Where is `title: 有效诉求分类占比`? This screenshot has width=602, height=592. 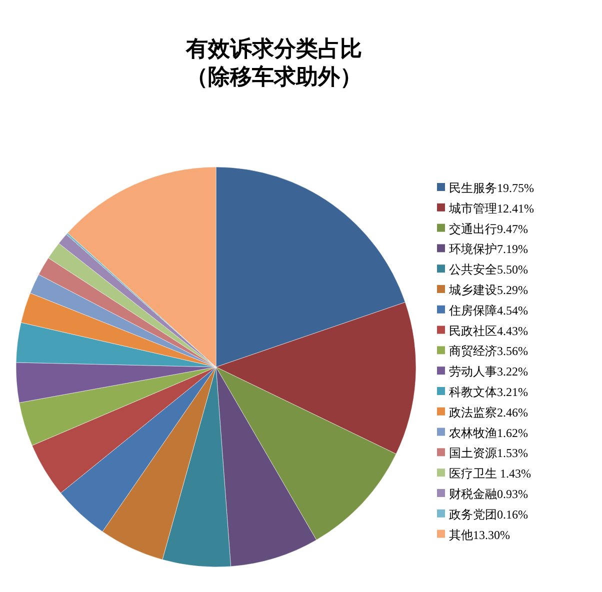
title: 有效诉求分类占比 is located at coordinates (274, 48).